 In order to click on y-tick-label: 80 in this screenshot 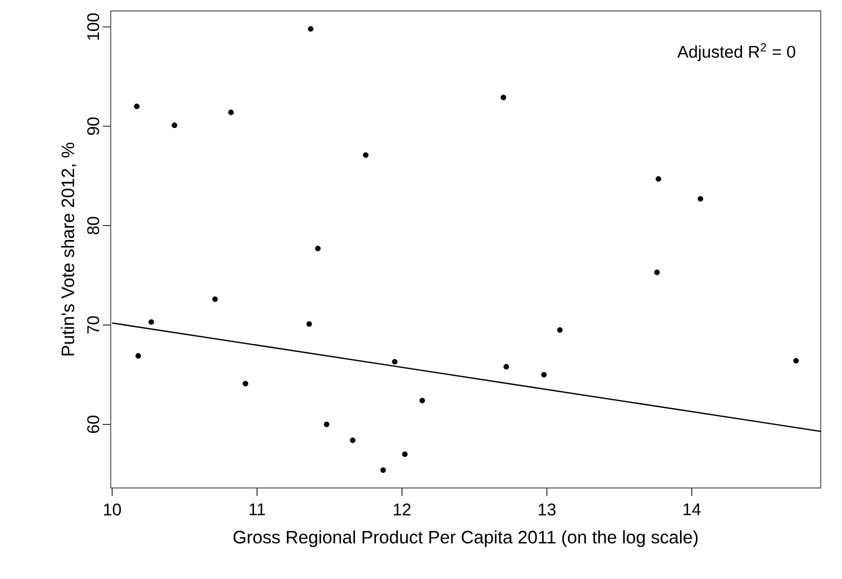, I will do `click(93, 225)`.